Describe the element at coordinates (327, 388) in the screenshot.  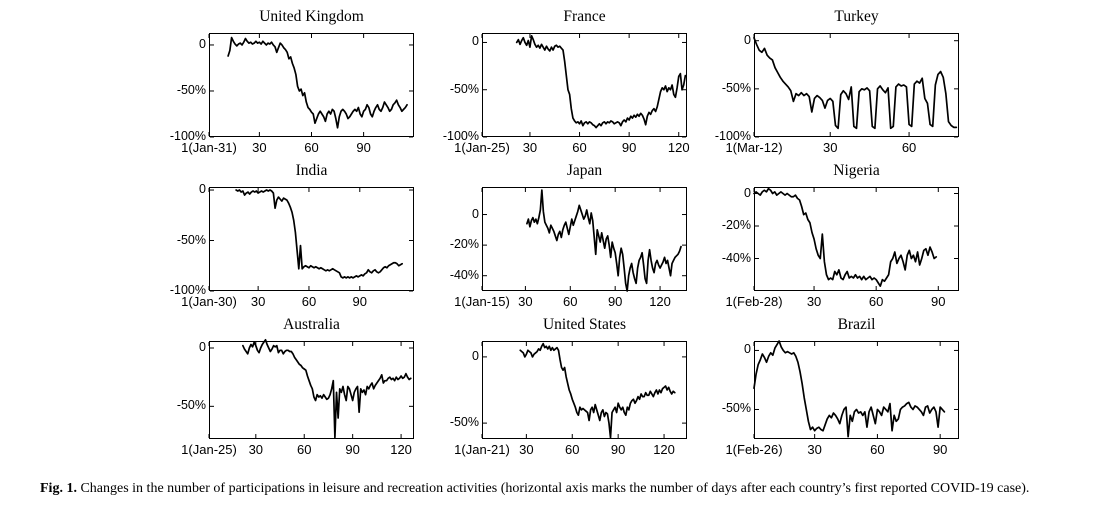
I see `data-line-australia` at that location.